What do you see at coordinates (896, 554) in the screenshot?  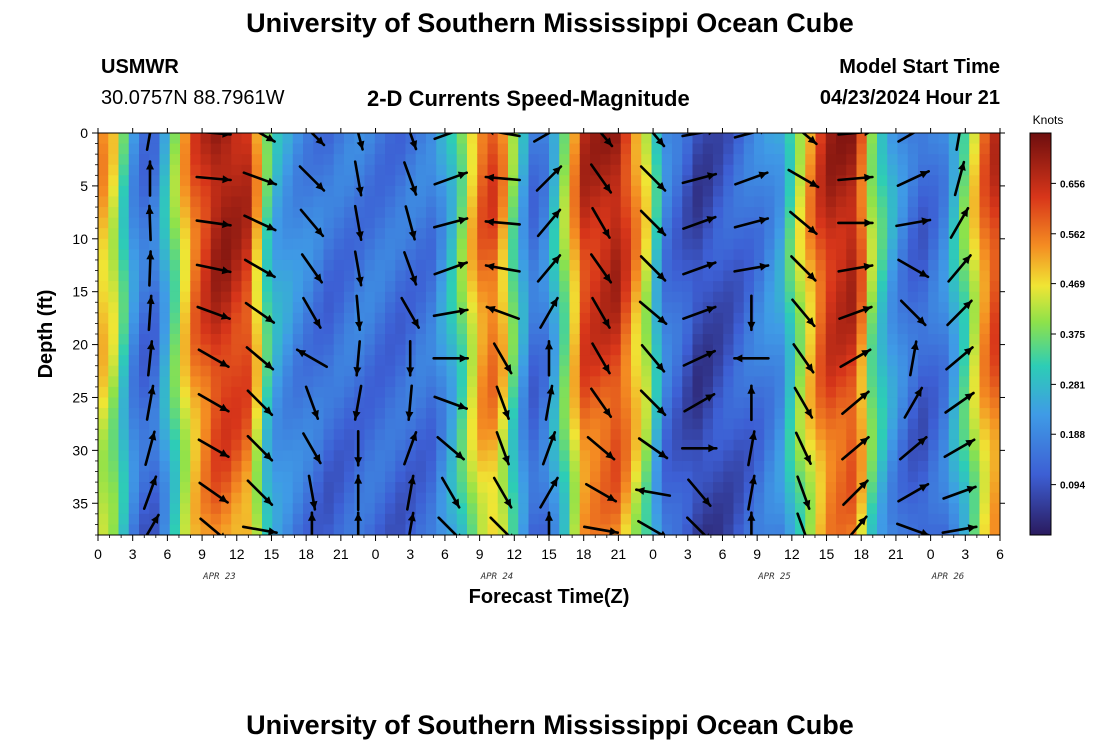 I see `x-tick-label: 21` at bounding box center [896, 554].